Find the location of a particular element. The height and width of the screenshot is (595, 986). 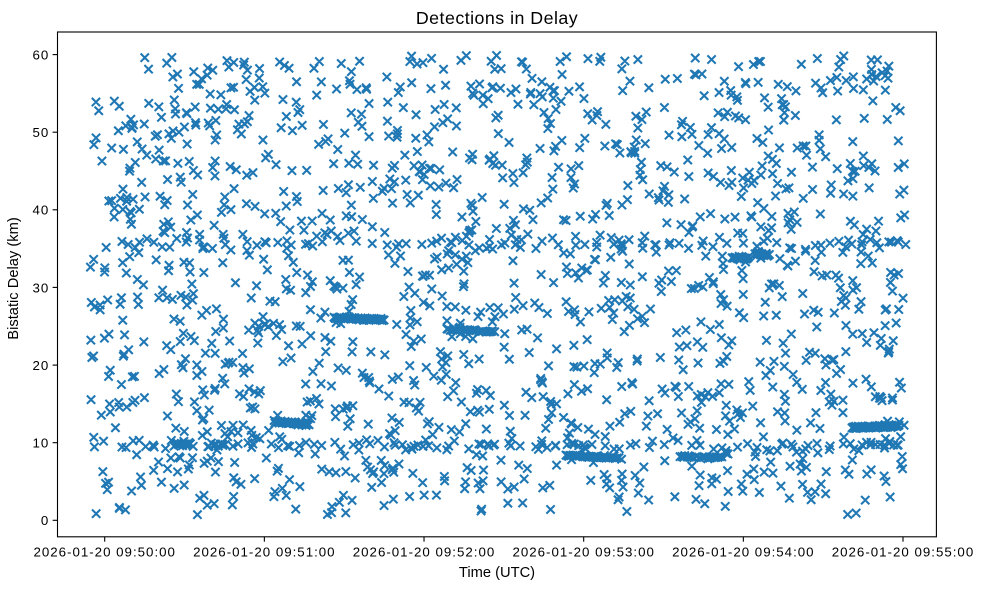

svg-text: 10 is located at coordinates (41, 443).